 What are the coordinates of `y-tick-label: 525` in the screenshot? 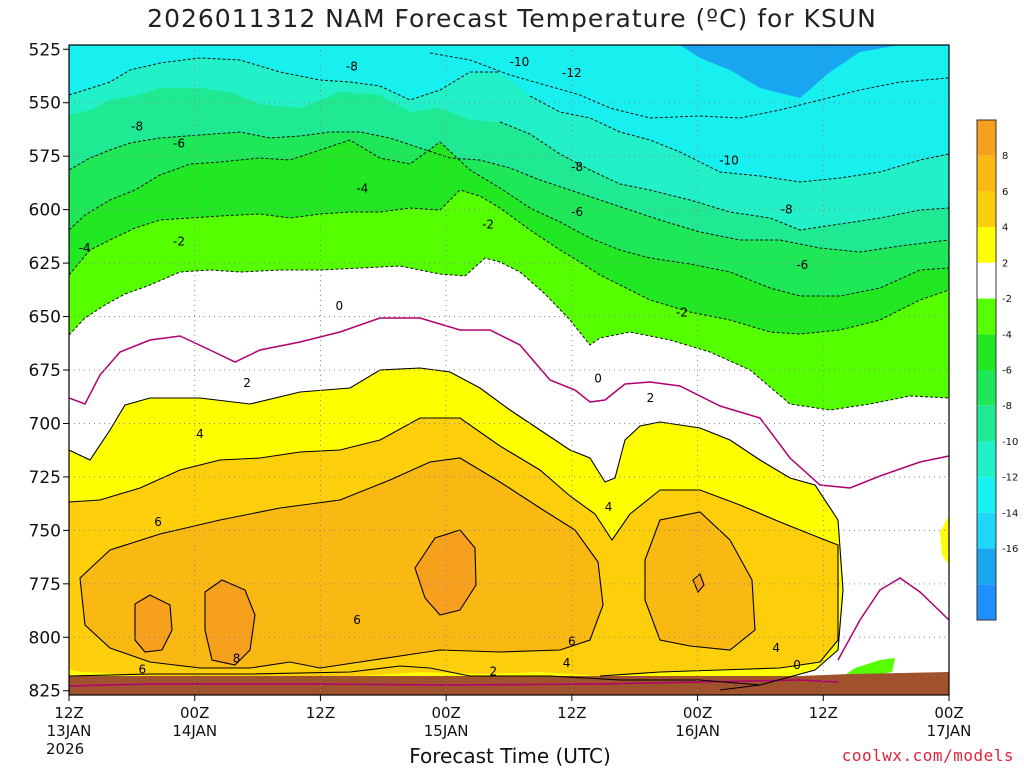 It's located at (45, 50).